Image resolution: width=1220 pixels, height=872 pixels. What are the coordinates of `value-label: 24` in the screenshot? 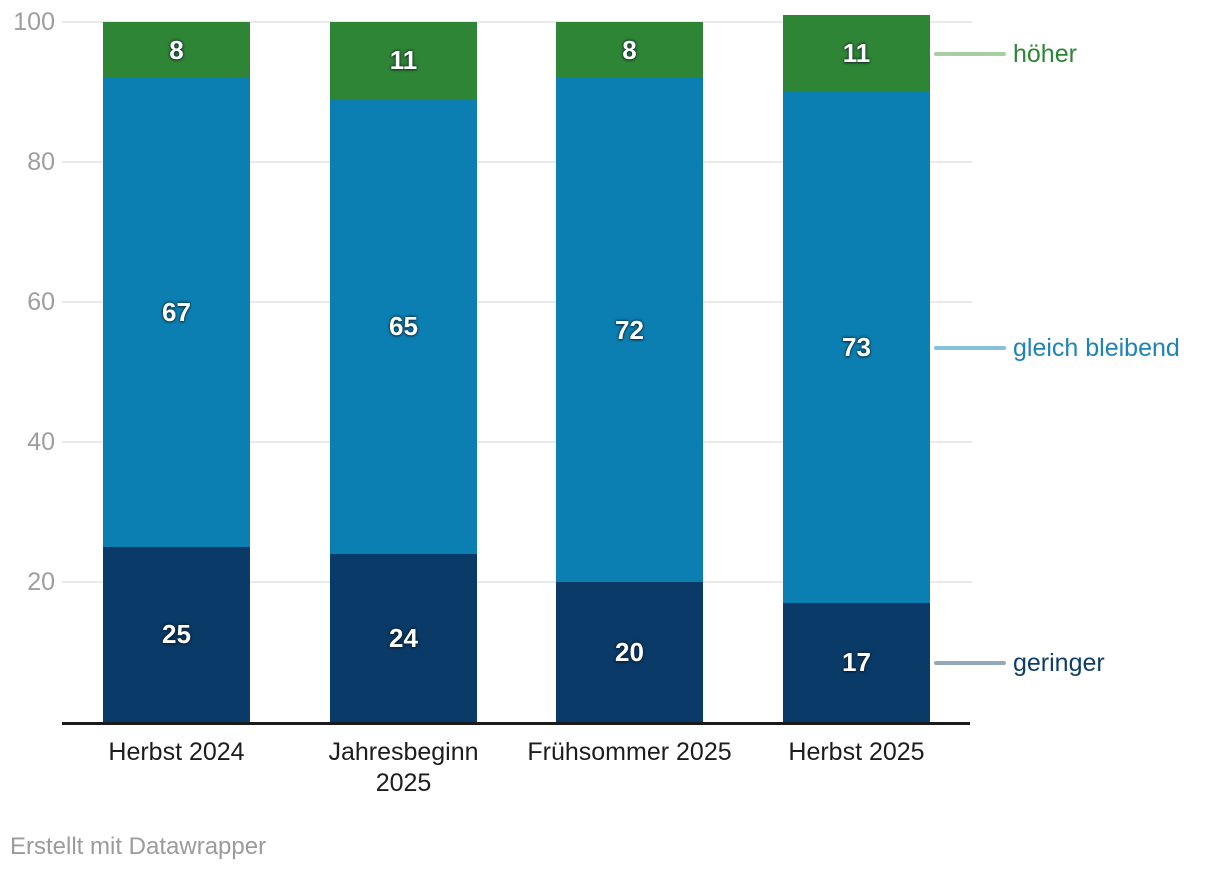 It's located at (403, 637).